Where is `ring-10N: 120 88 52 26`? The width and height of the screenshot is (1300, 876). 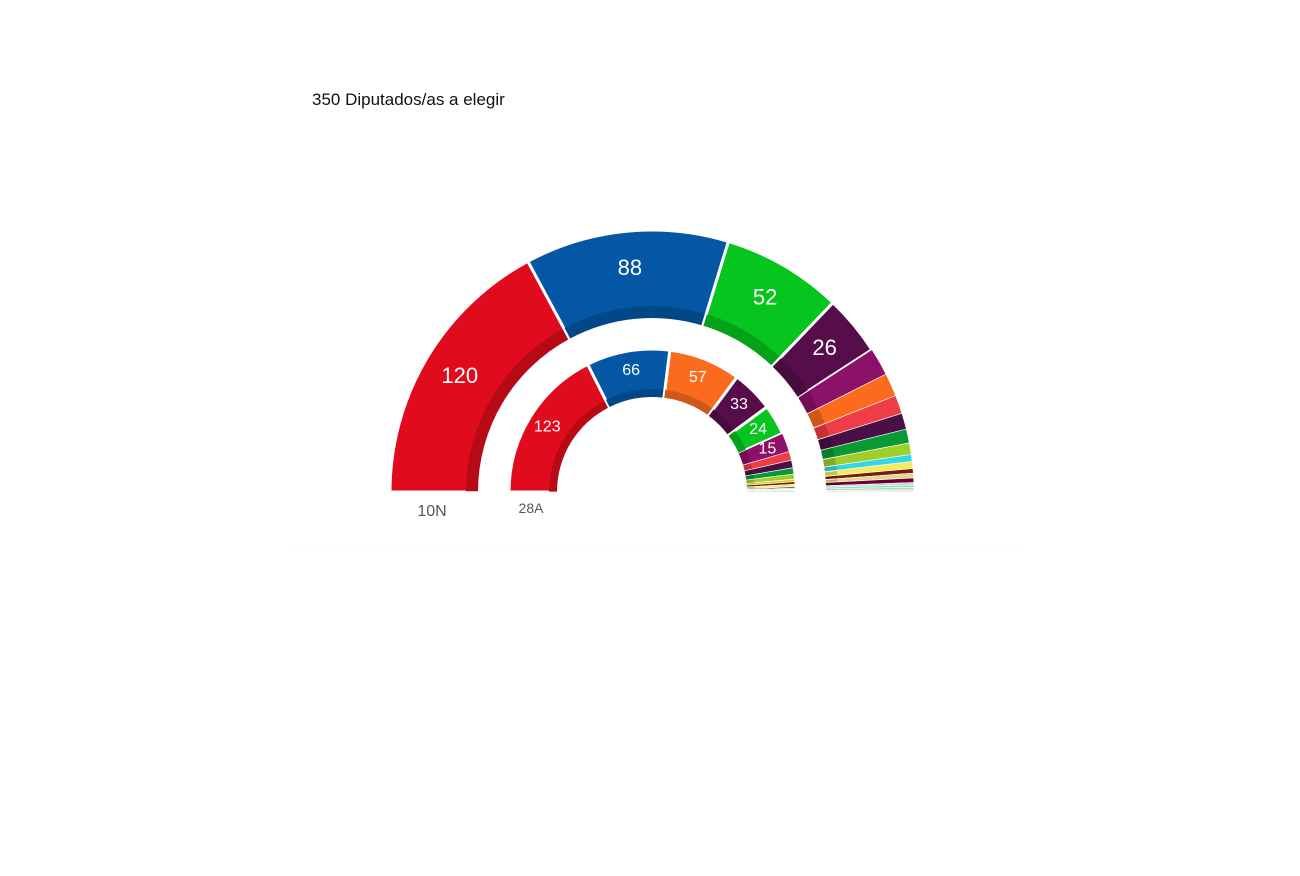 ring-10N: 120 88 52 26 is located at coordinates (651, 361).